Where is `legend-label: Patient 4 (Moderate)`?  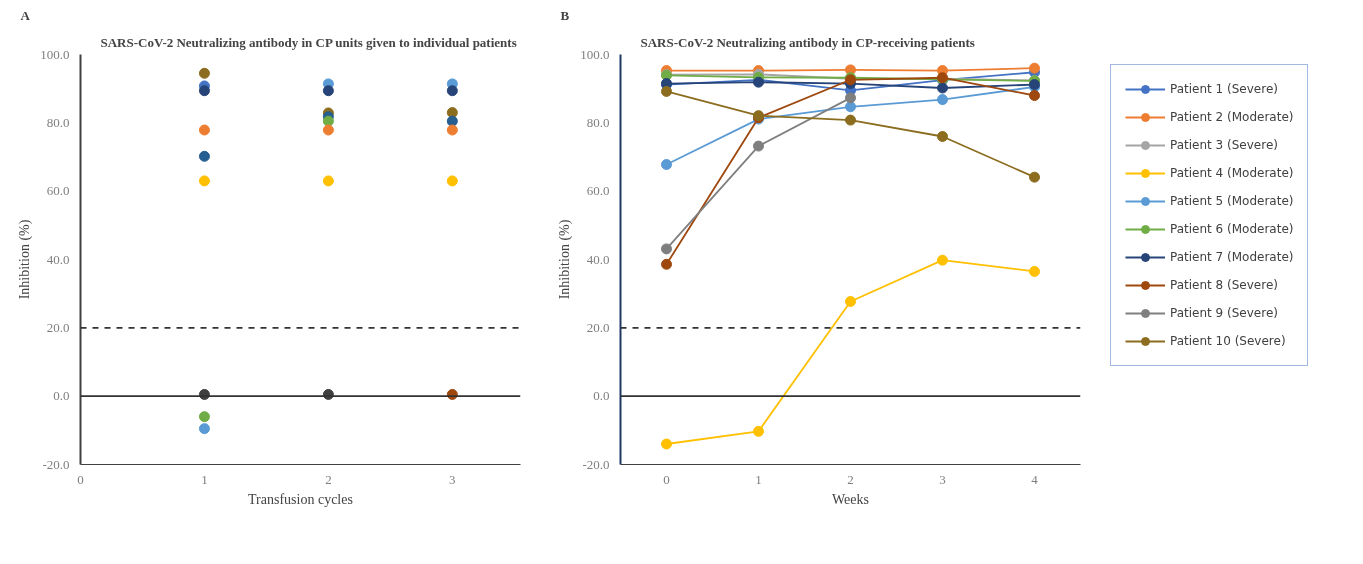 legend-label: Patient 4 (Moderate) is located at coordinates (1232, 173).